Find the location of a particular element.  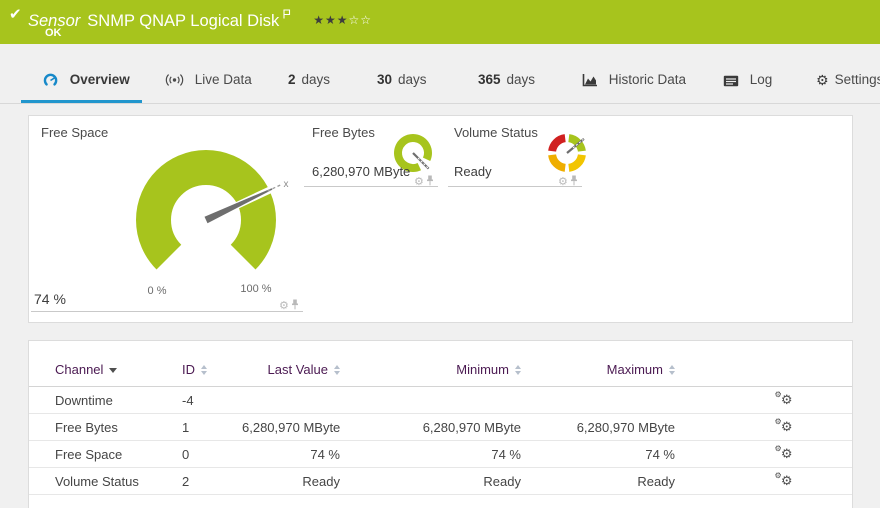

free-space-gauge: x is located at coordinates (212, 210).